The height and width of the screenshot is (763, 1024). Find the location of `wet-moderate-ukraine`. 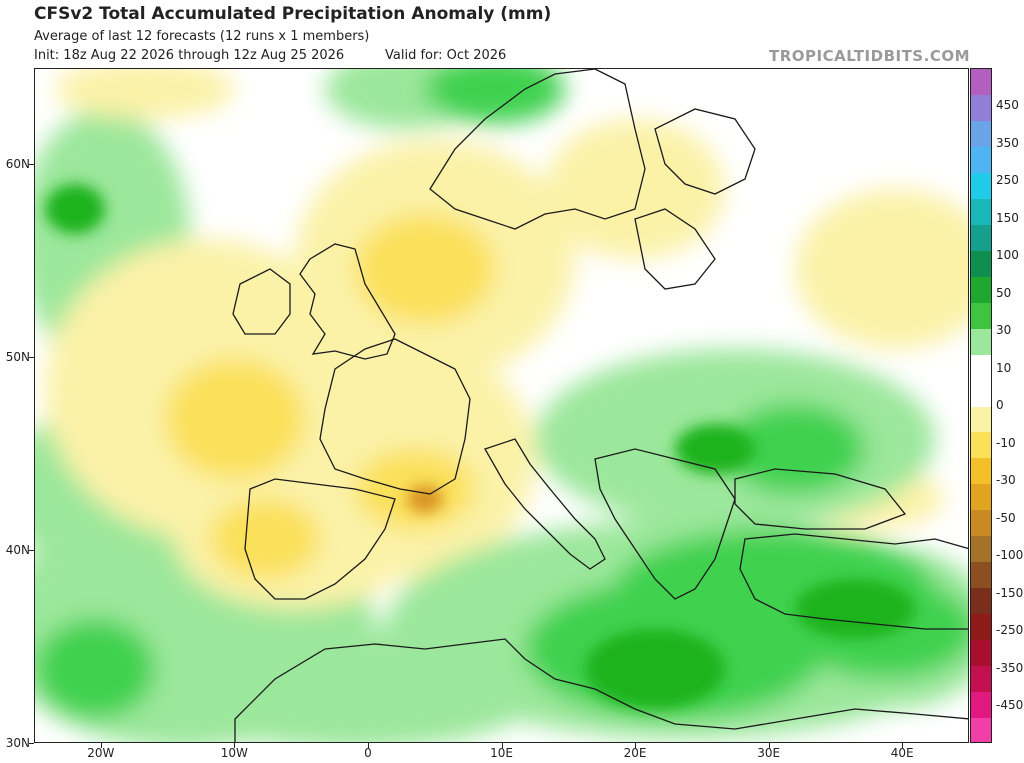

wet-moderate-ukraine is located at coordinates (795, 449).